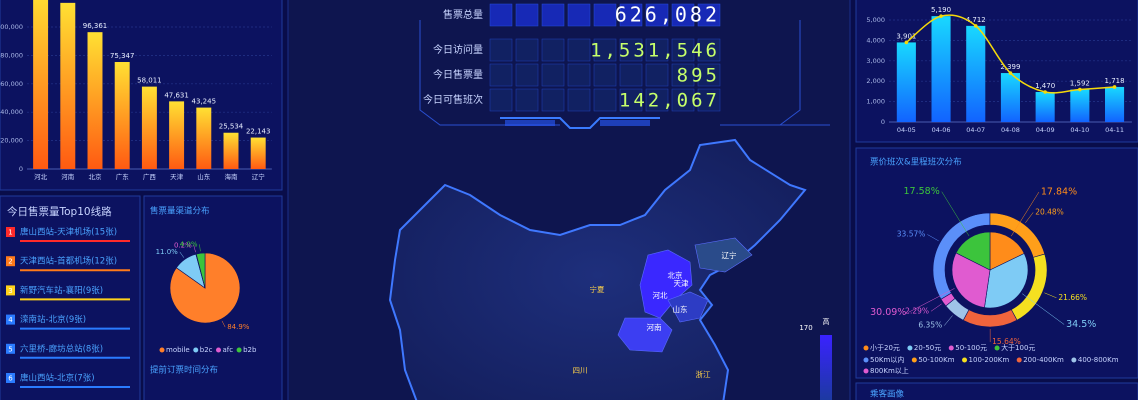 Image resolution: width=1138 pixels, height=400 pixels. I want to click on value-label: 11.0%, so click(167, 252).